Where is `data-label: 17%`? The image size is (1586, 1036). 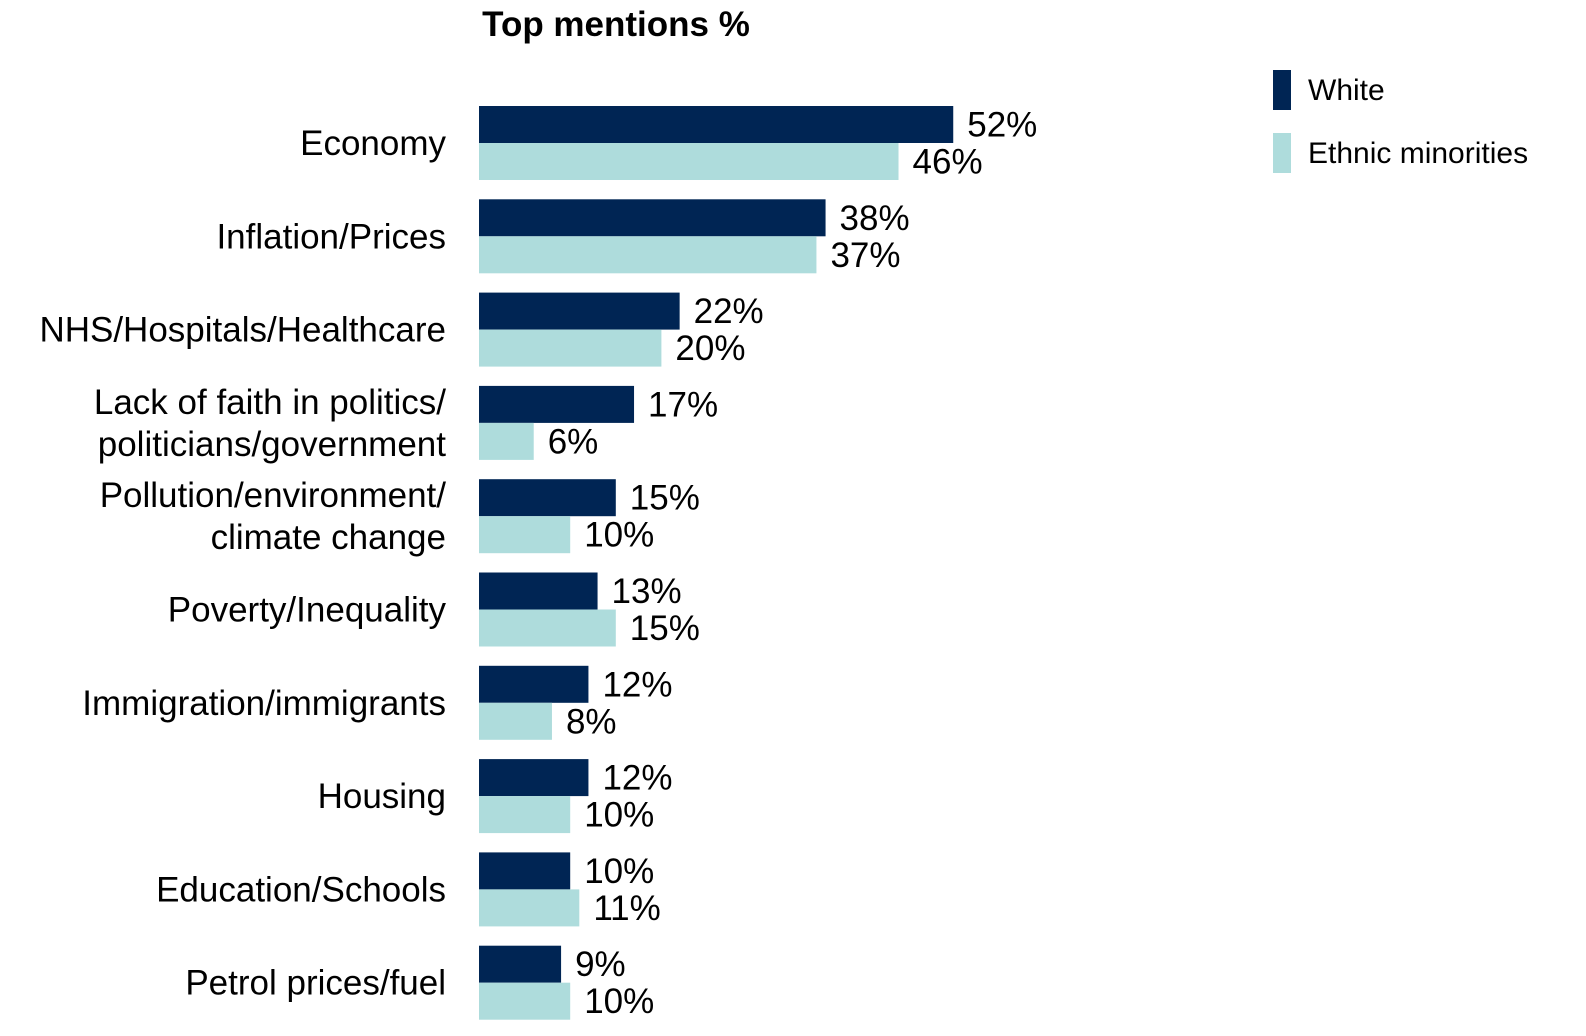
data-label: 17% is located at coordinates (683, 404).